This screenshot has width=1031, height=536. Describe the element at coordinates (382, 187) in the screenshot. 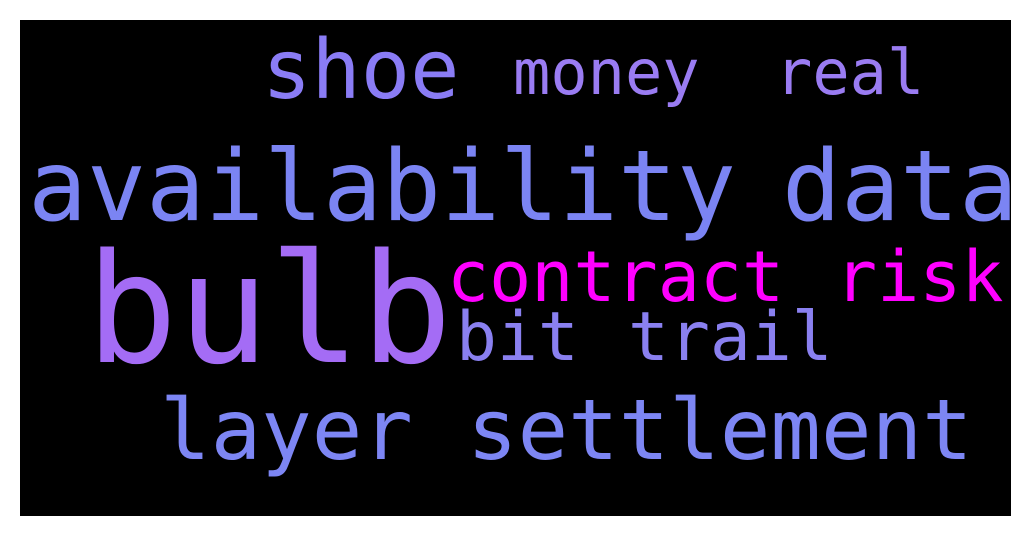

I see `word-availability: availability` at that location.